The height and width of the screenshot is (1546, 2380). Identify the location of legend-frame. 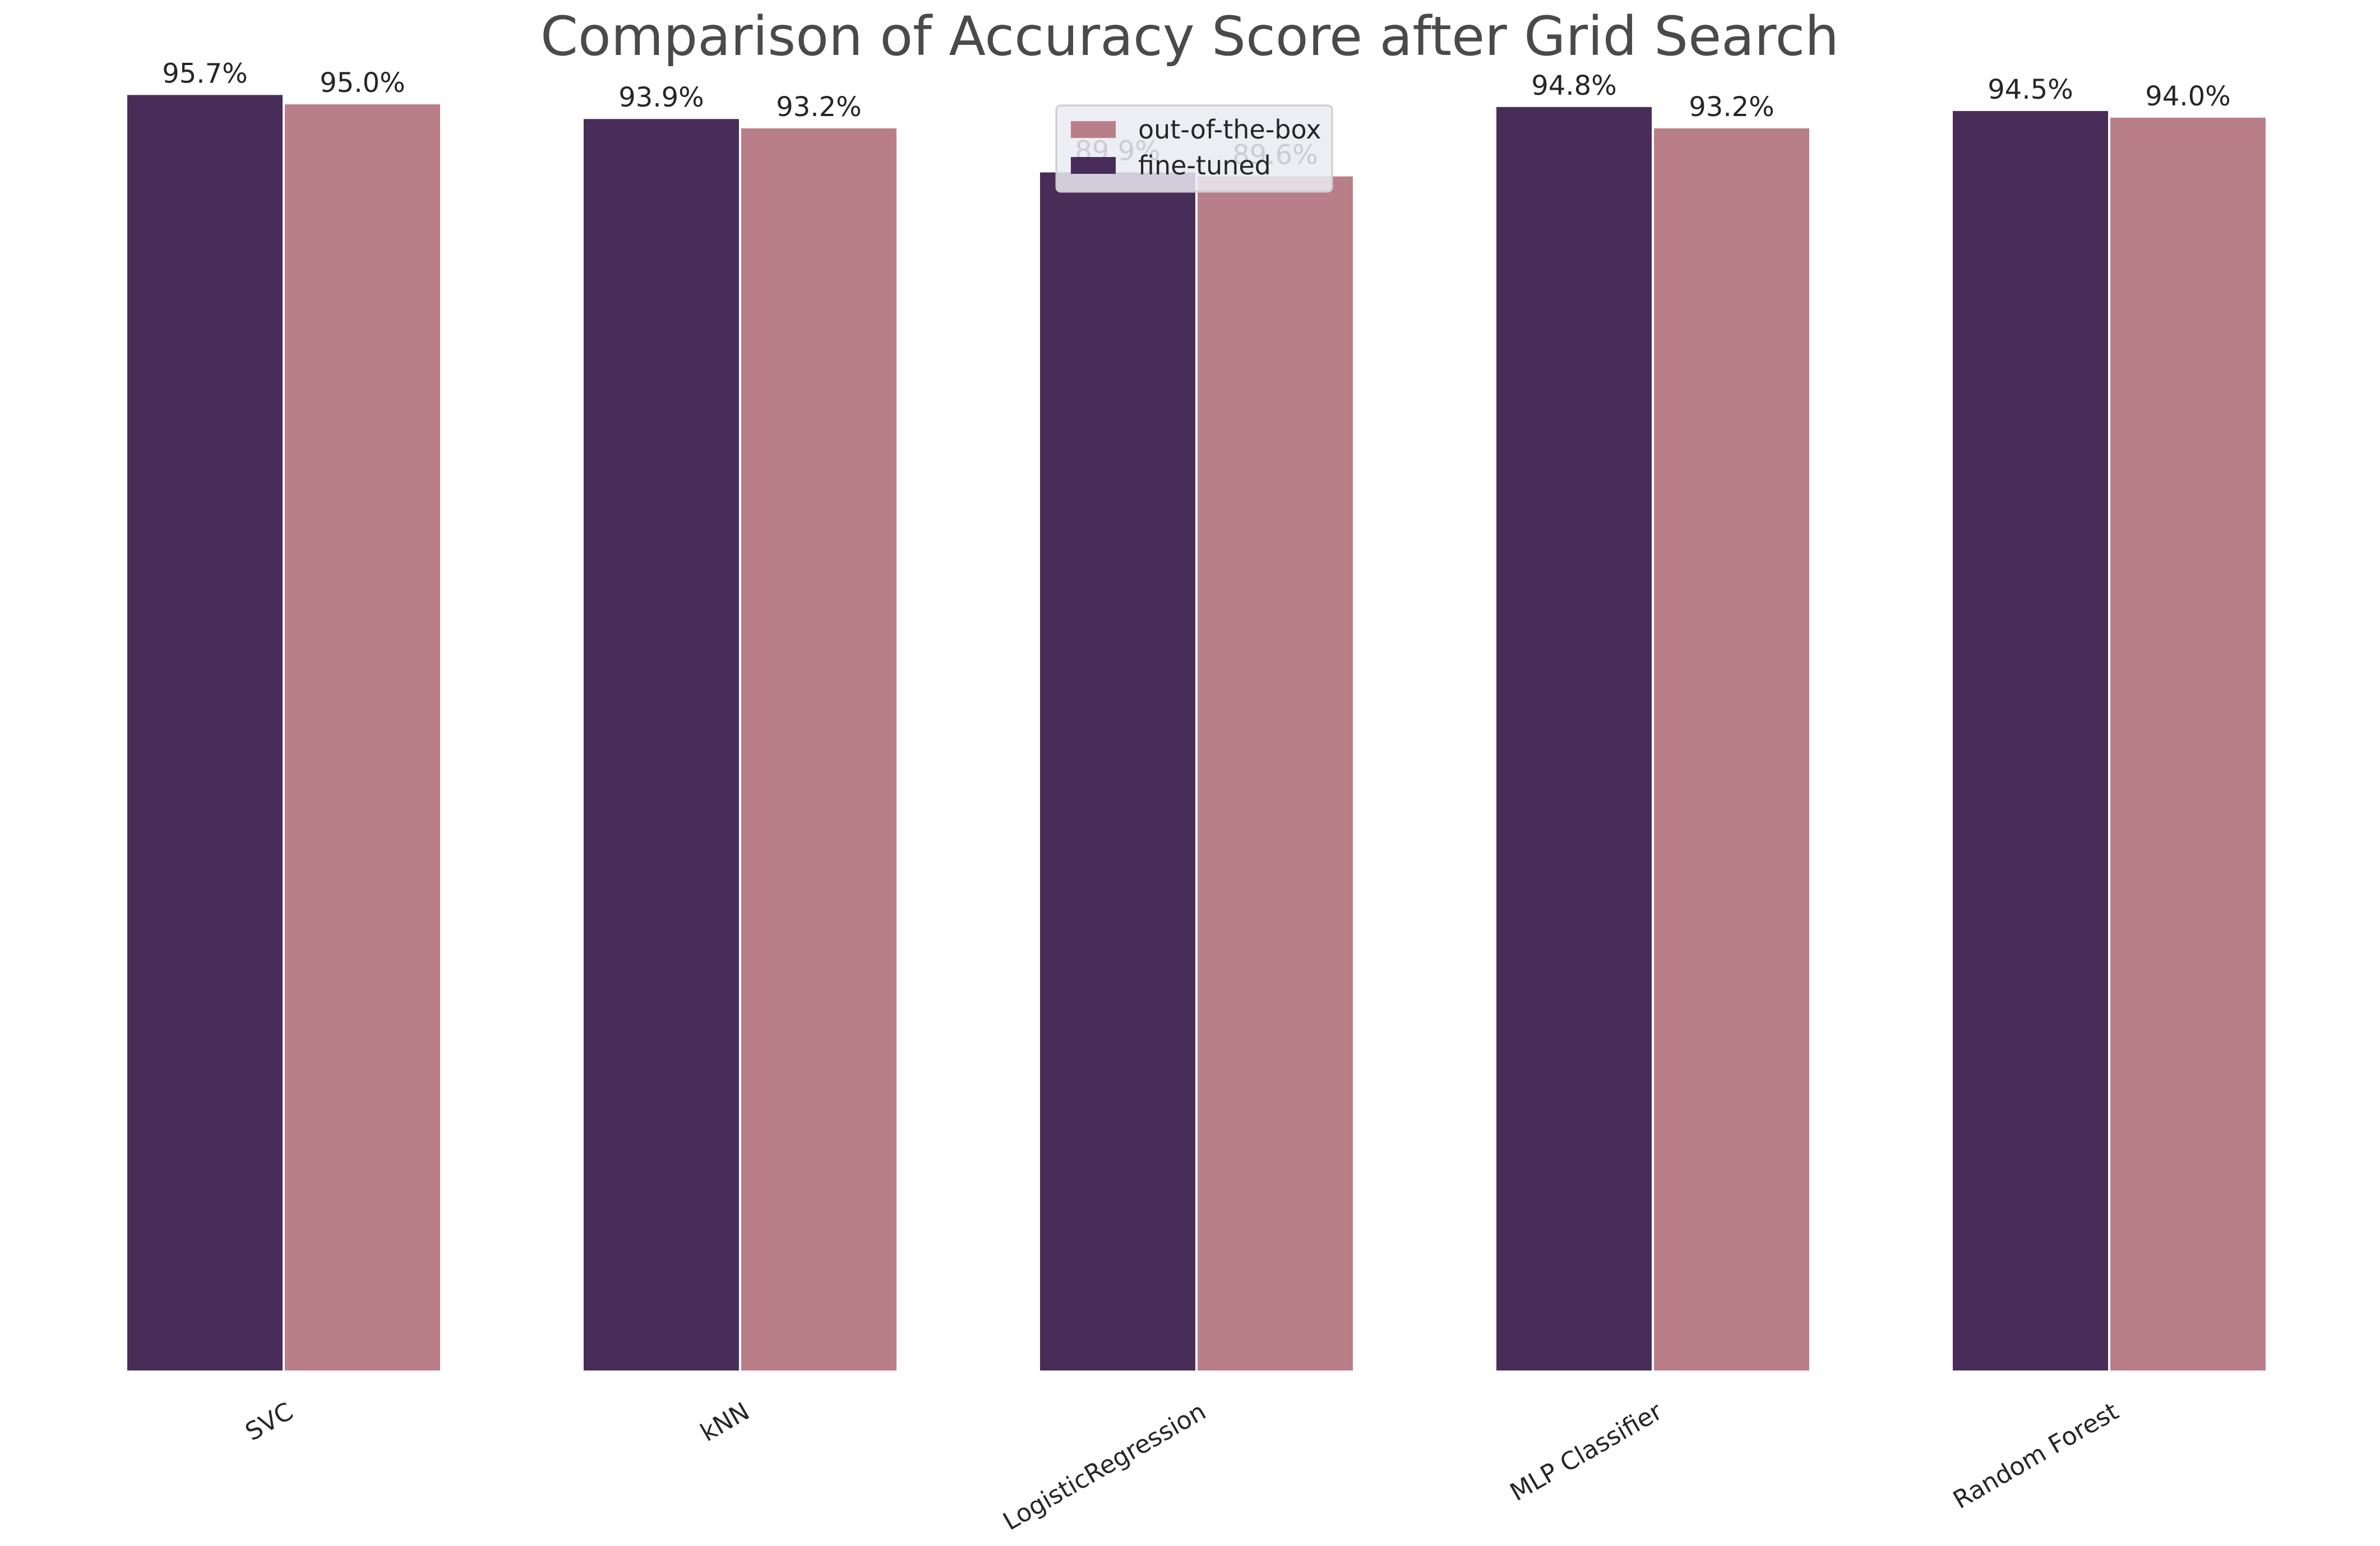
(1194, 148).